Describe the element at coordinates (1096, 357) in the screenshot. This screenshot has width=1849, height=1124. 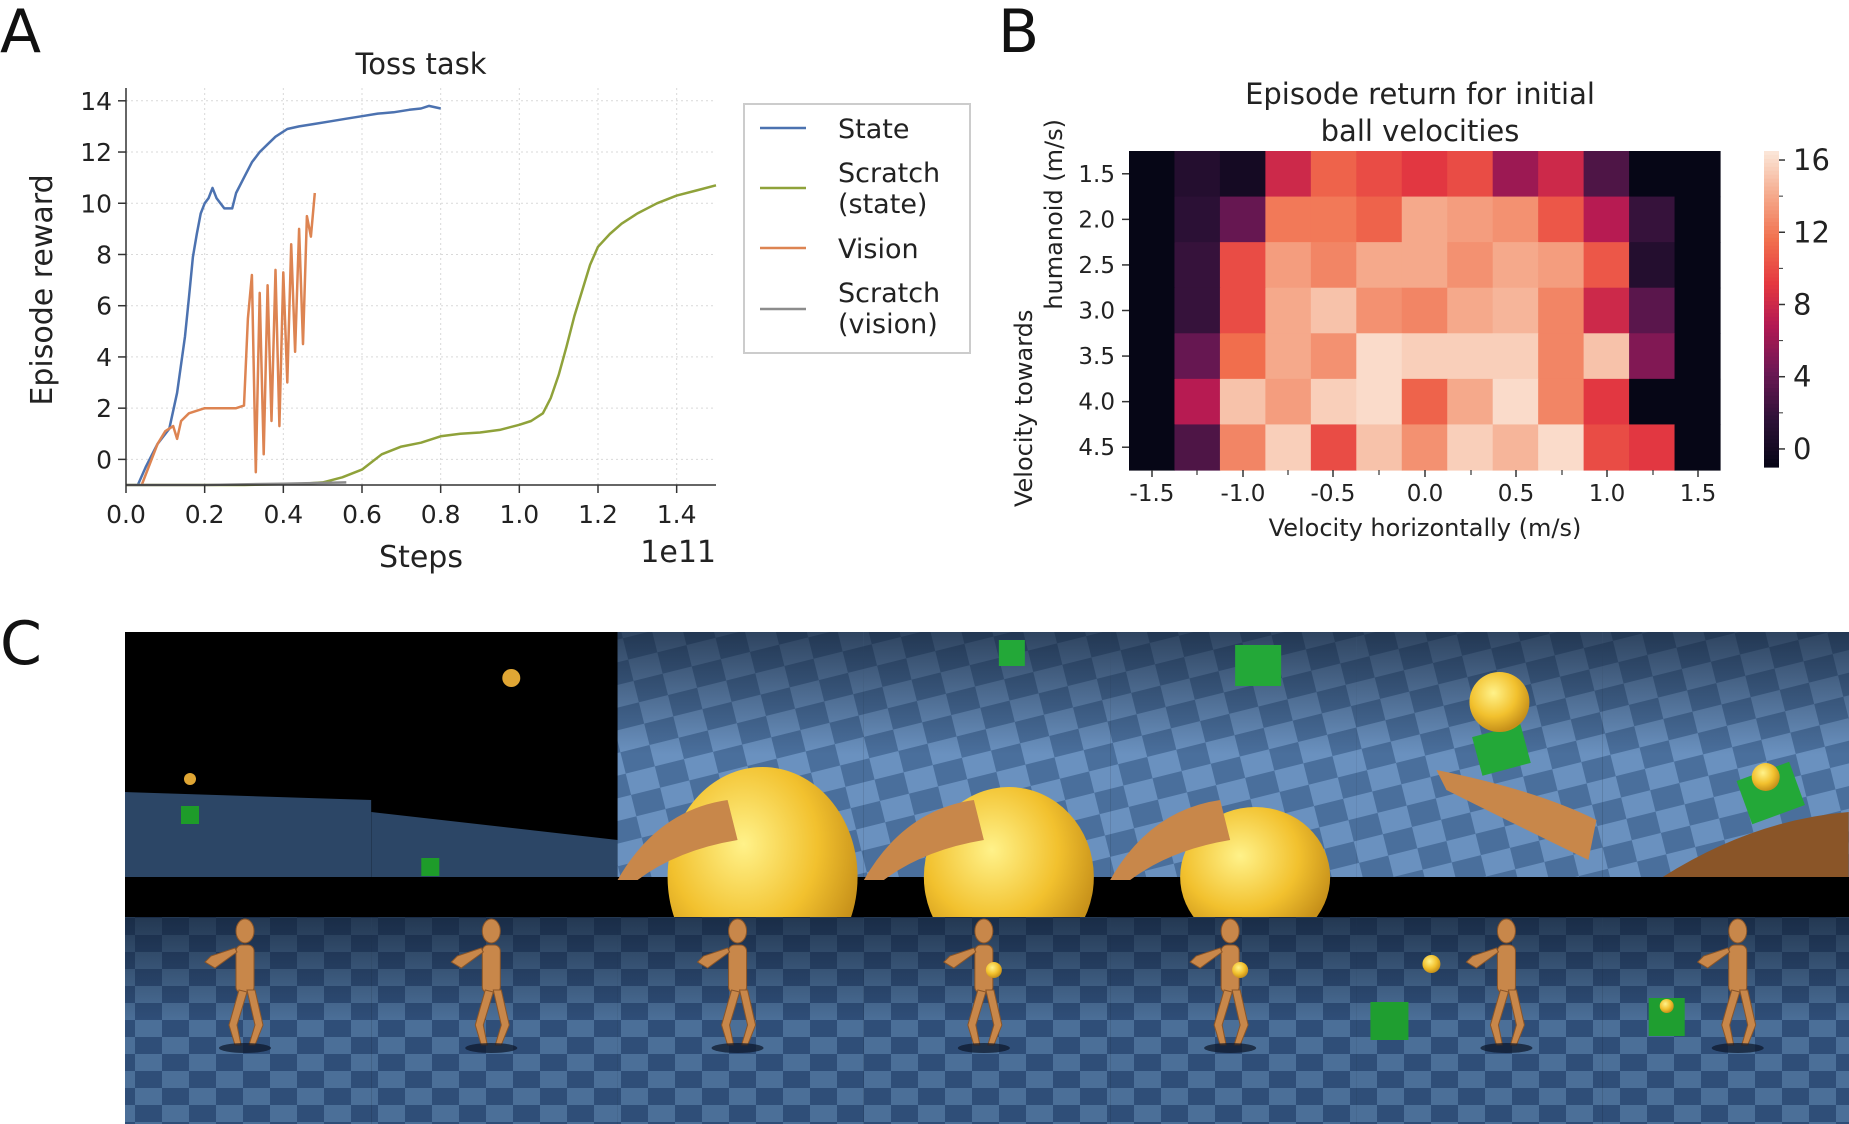
I see `heatmap-y-tick-label: 3.5` at that location.